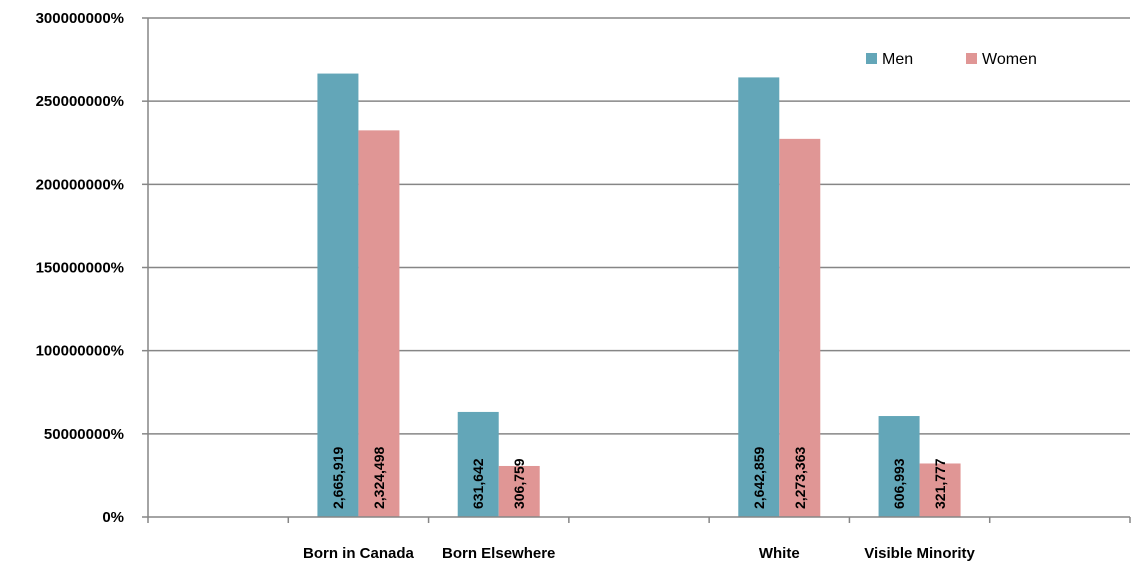  What do you see at coordinates (359, 553) in the screenshot?
I see `x-category-label: Born in Canada` at bounding box center [359, 553].